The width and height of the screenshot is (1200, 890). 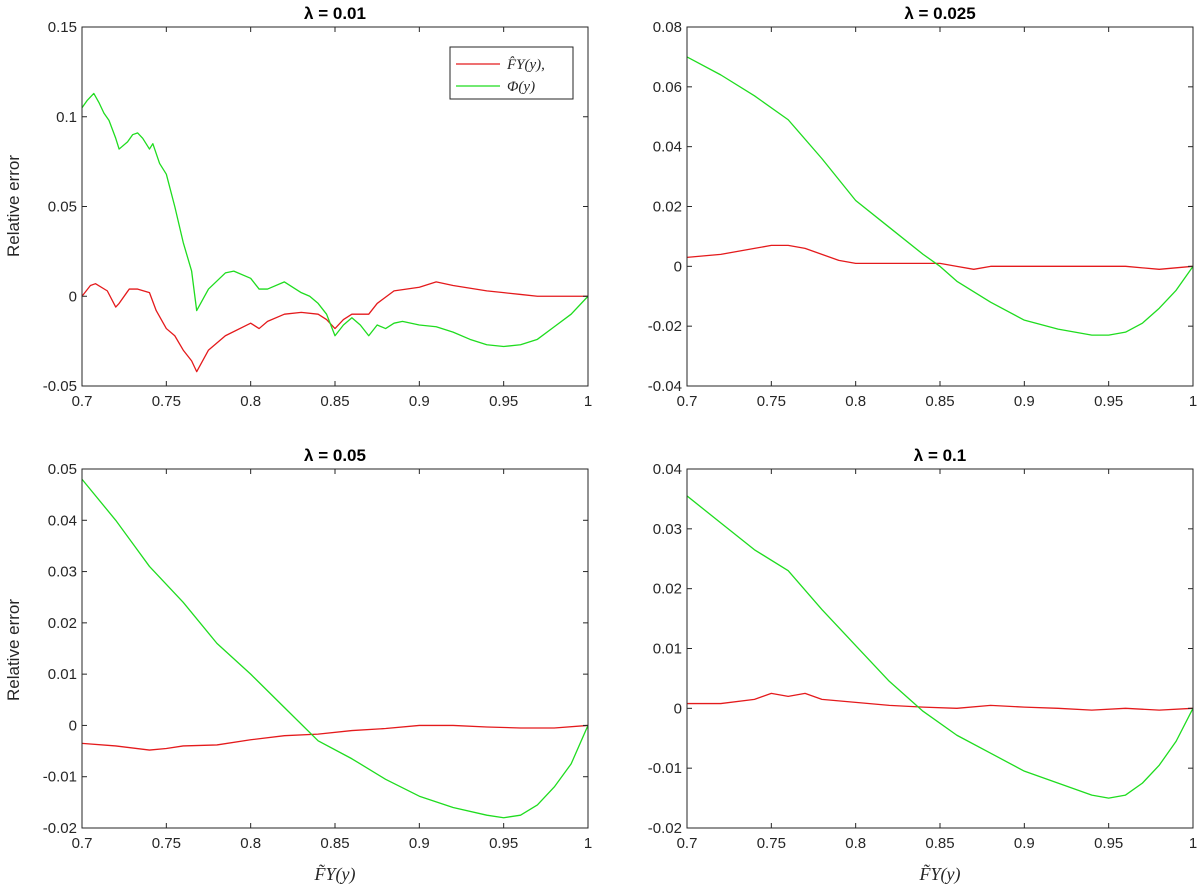 What do you see at coordinates (525, 65) in the screenshot?
I see `legend-entry: F̂Y(y),` at bounding box center [525, 65].